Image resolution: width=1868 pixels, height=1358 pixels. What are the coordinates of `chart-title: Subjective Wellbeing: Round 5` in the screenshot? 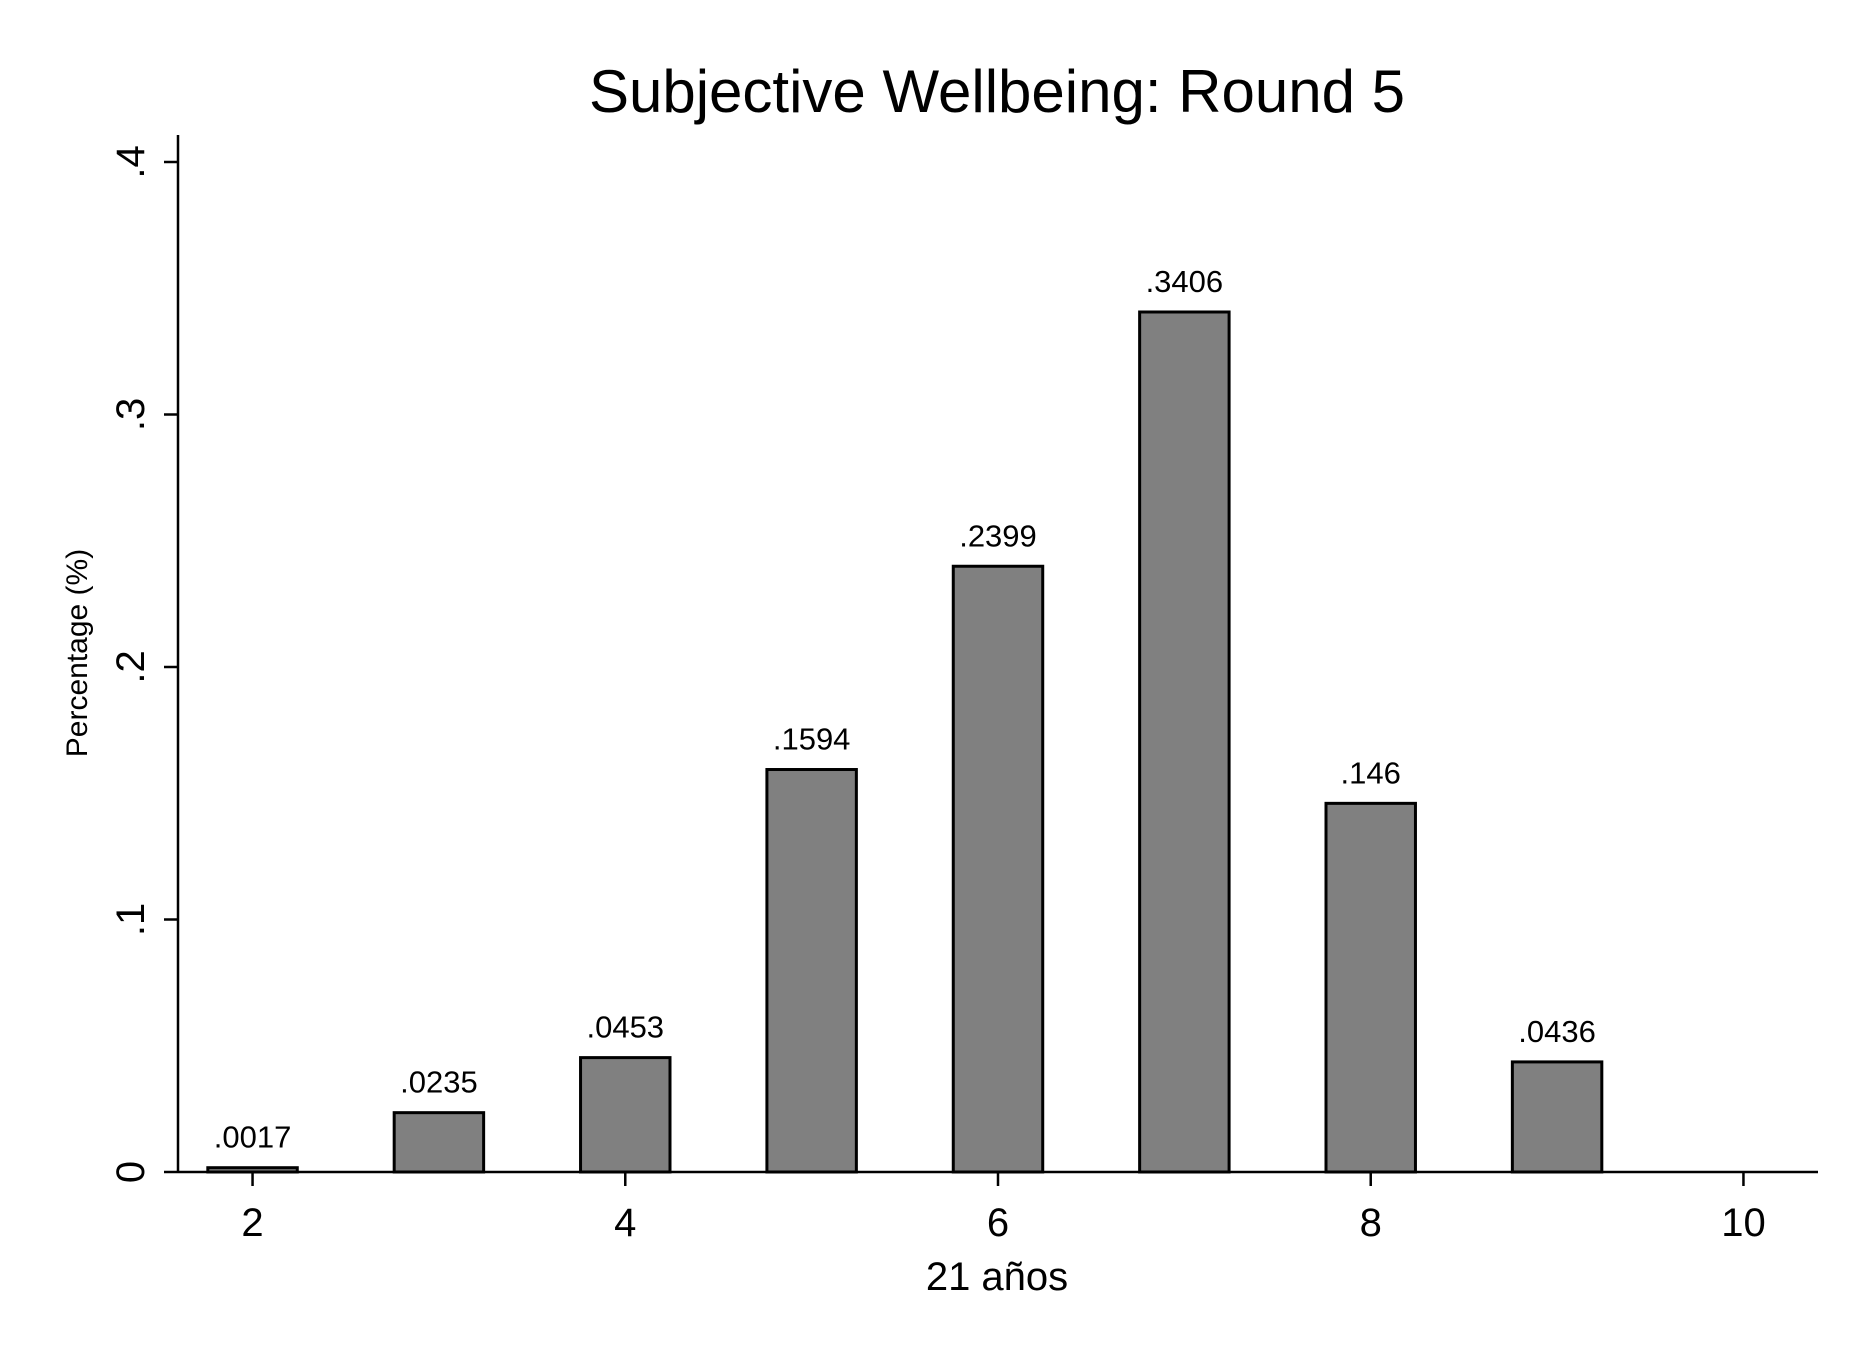 It's located at (997, 91).